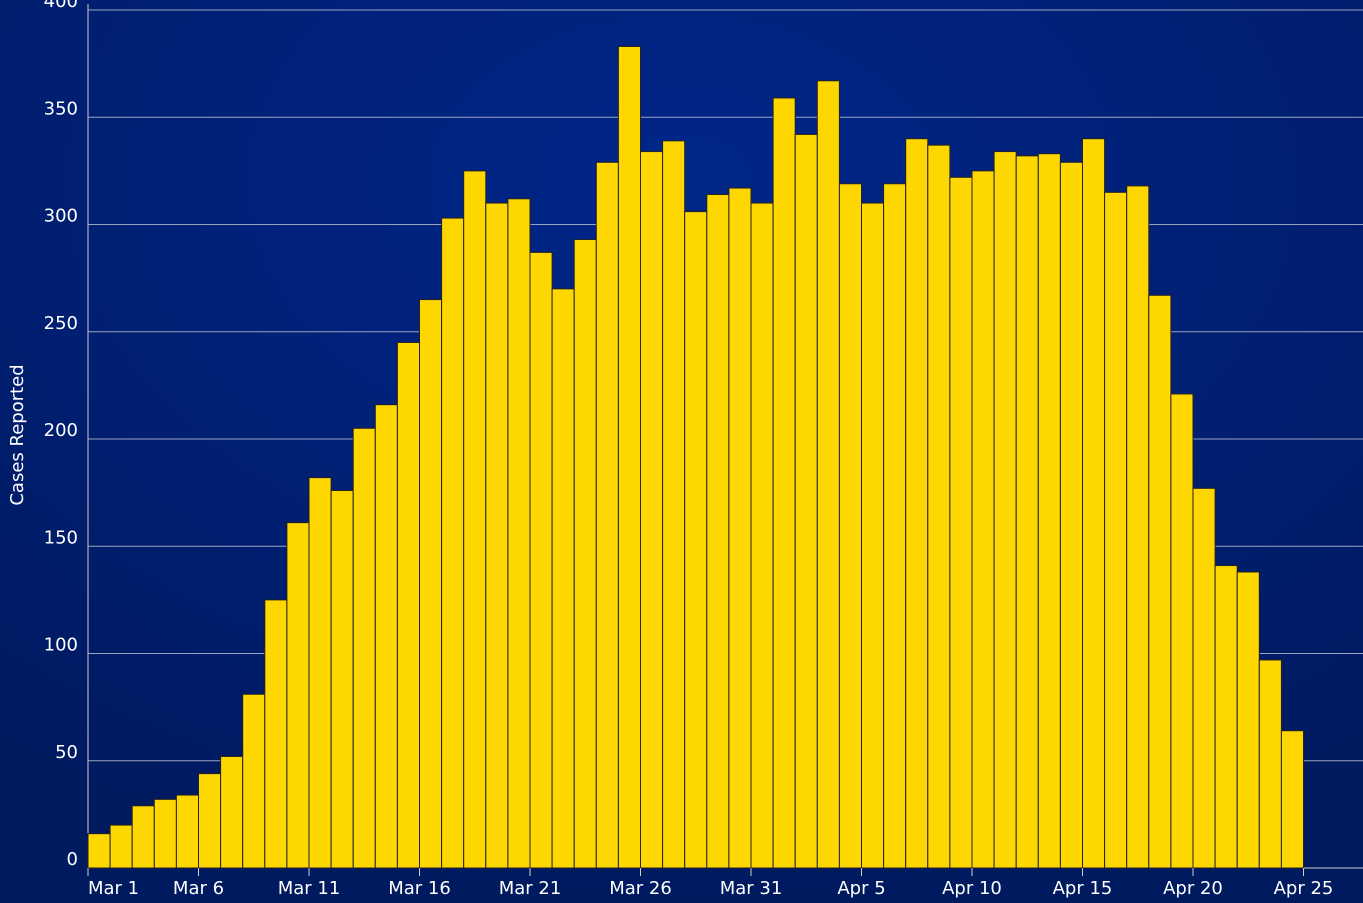 This screenshot has width=1363, height=903. Describe the element at coordinates (1193, 888) in the screenshot. I see `x-tick-label: Apr 20` at that location.